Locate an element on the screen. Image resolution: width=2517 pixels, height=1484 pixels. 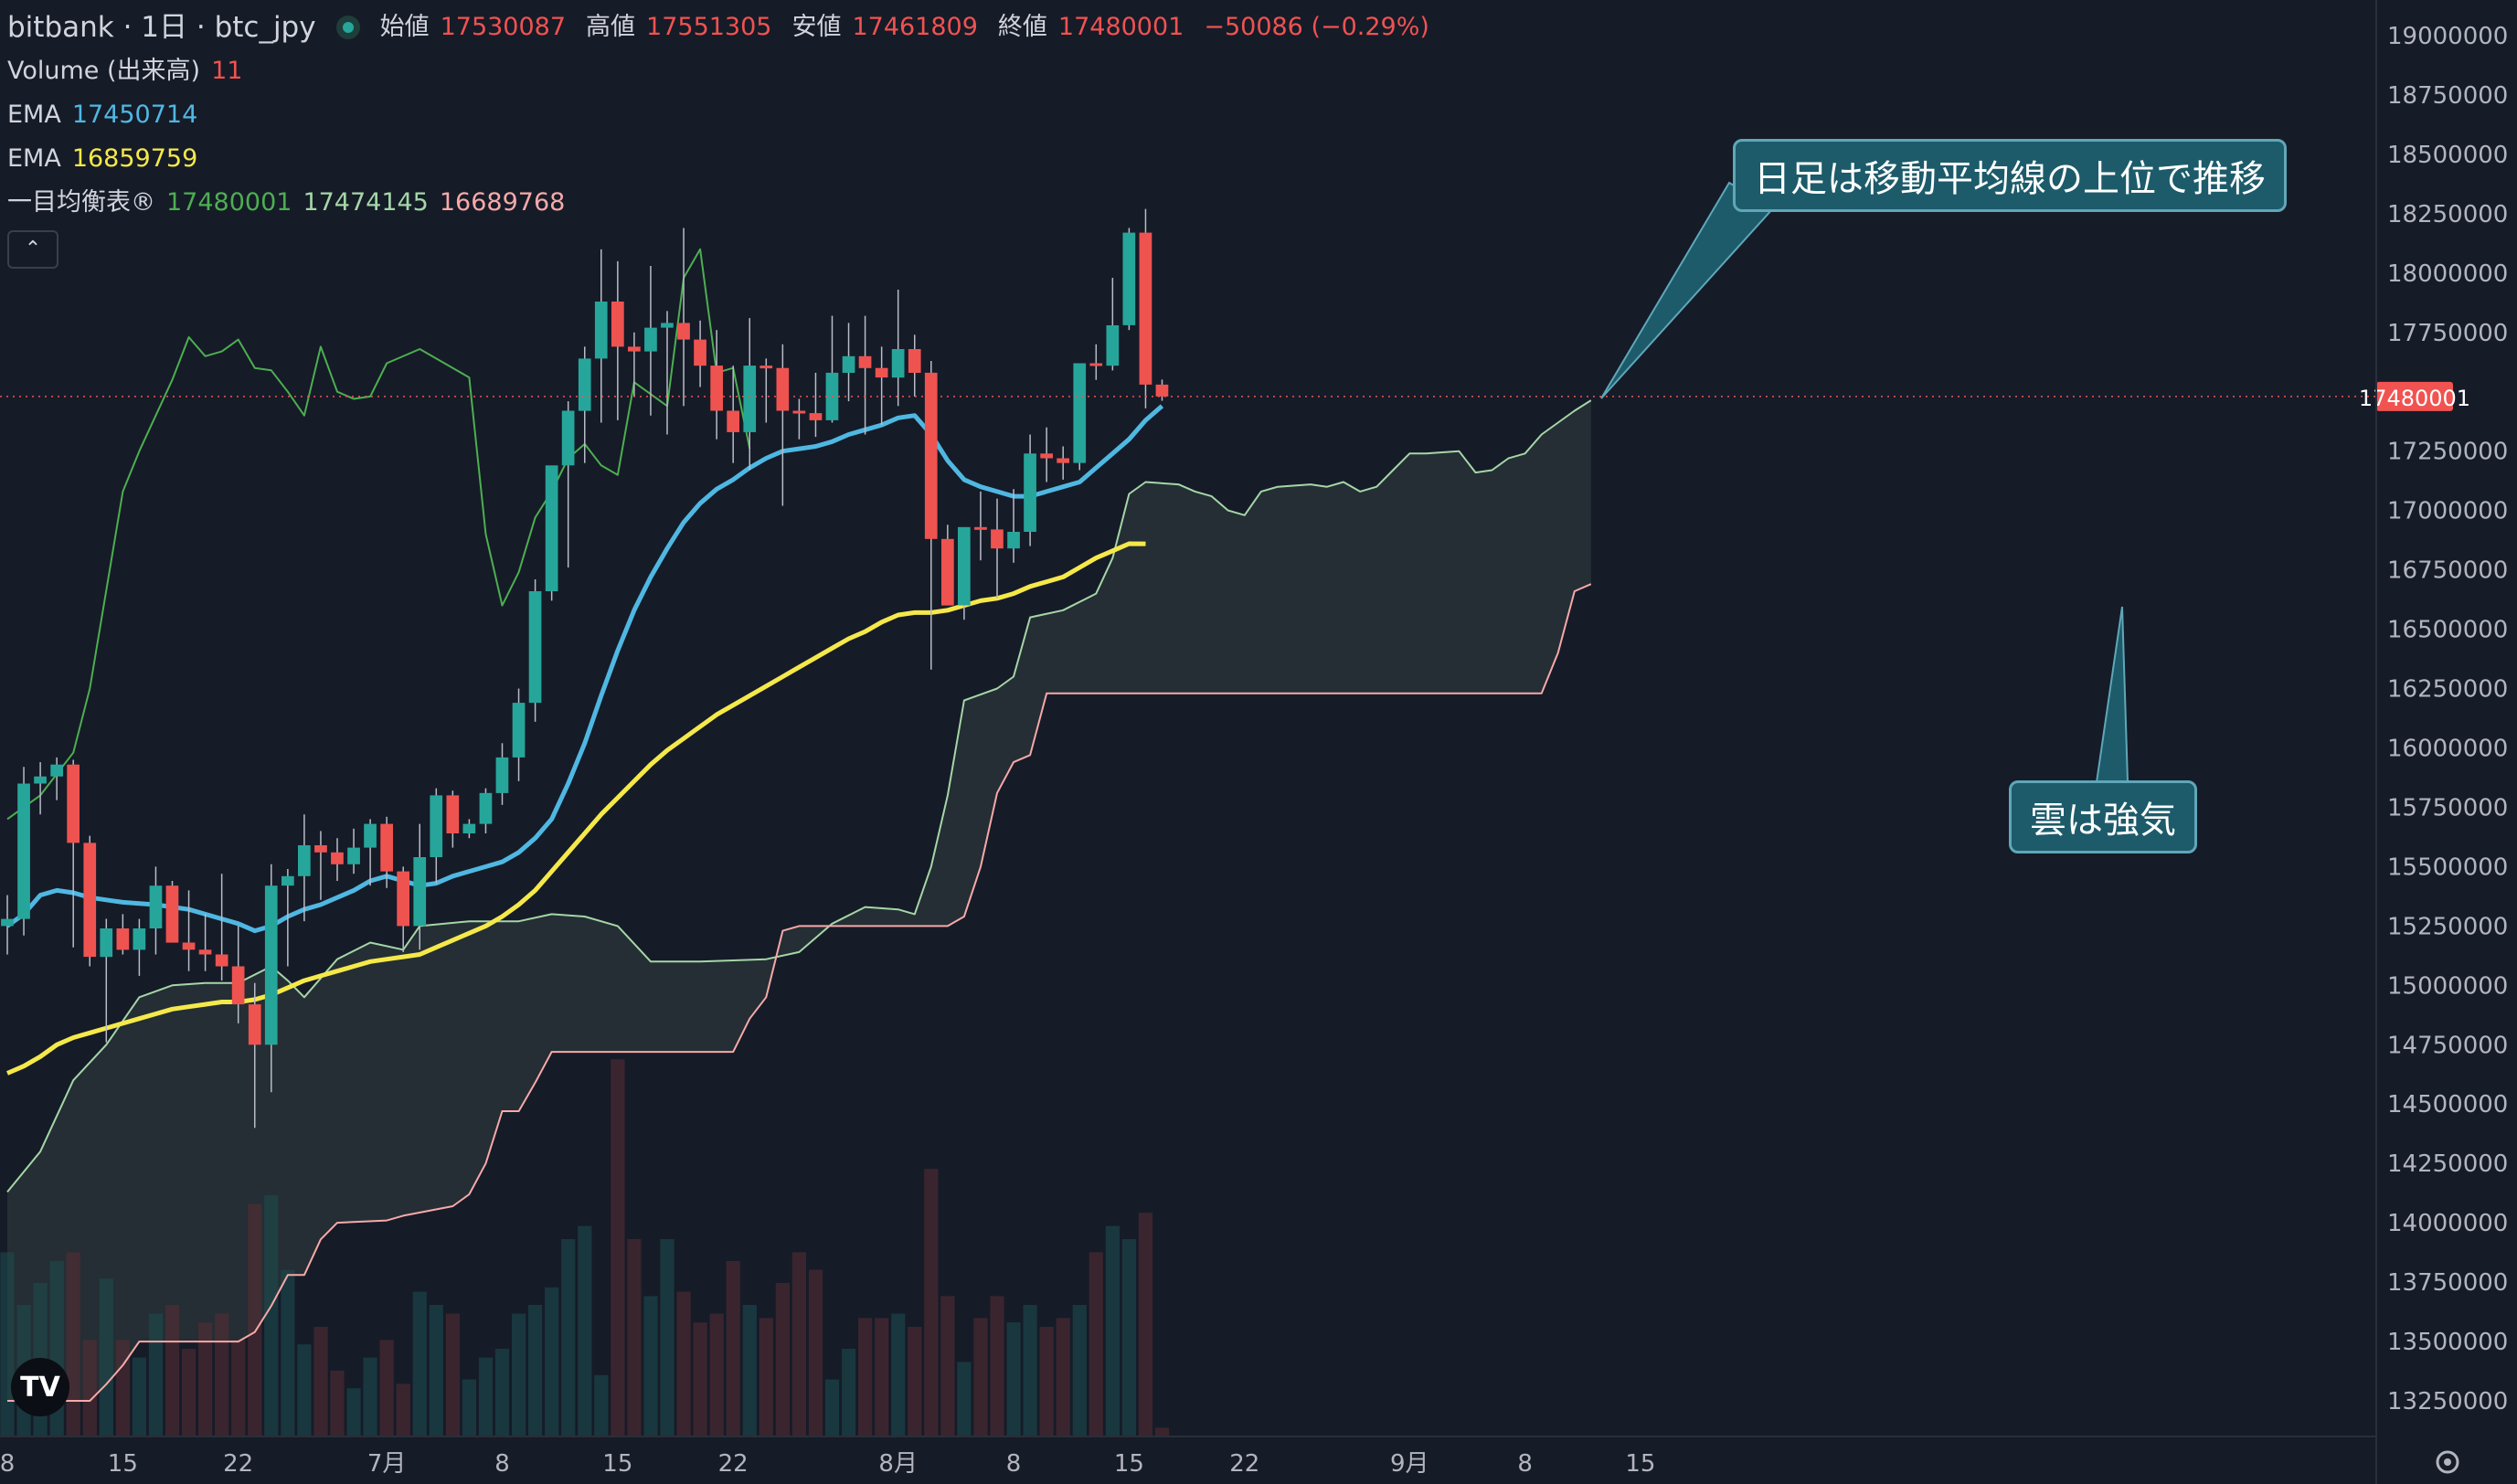
chevron-up-icon: ⌃ is located at coordinates (33, 249).